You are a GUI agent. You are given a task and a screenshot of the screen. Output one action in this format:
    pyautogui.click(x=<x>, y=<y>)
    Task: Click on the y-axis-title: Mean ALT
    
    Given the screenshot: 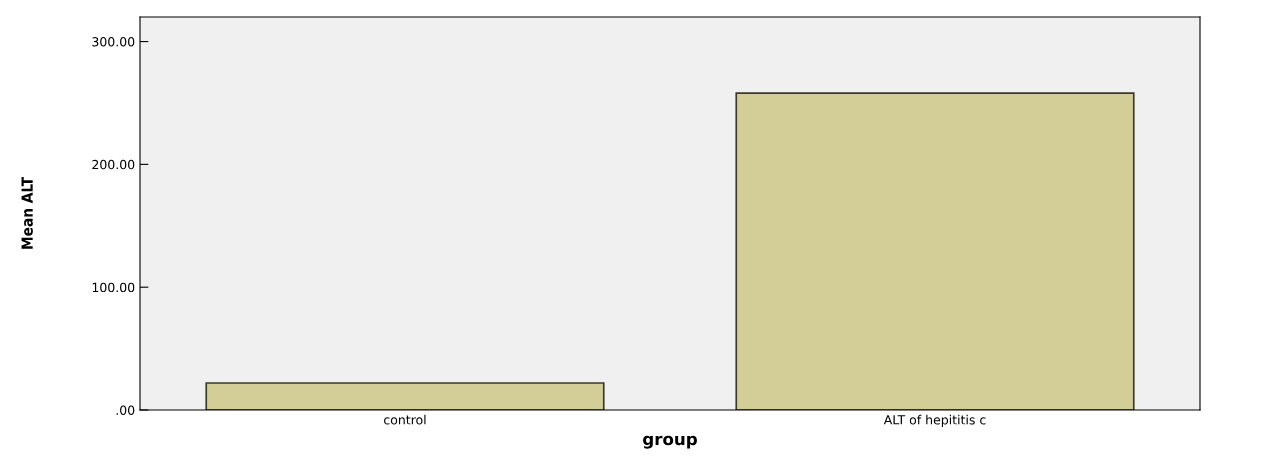 What is the action you would take?
    pyautogui.click(x=27, y=213)
    